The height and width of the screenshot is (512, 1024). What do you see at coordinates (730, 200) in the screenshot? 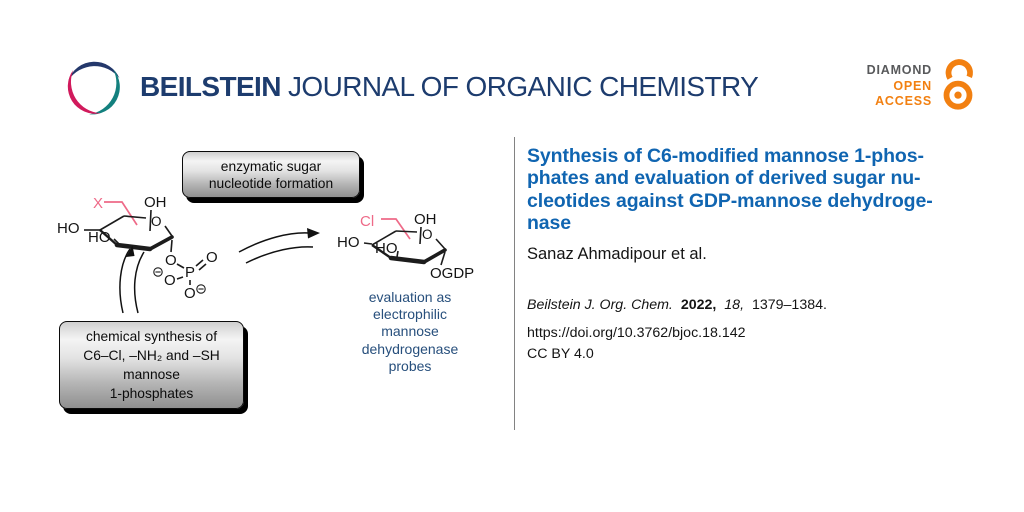
I see `article-title-line: cleotides against GDP-mannose dehydroge-` at bounding box center [730, 200].